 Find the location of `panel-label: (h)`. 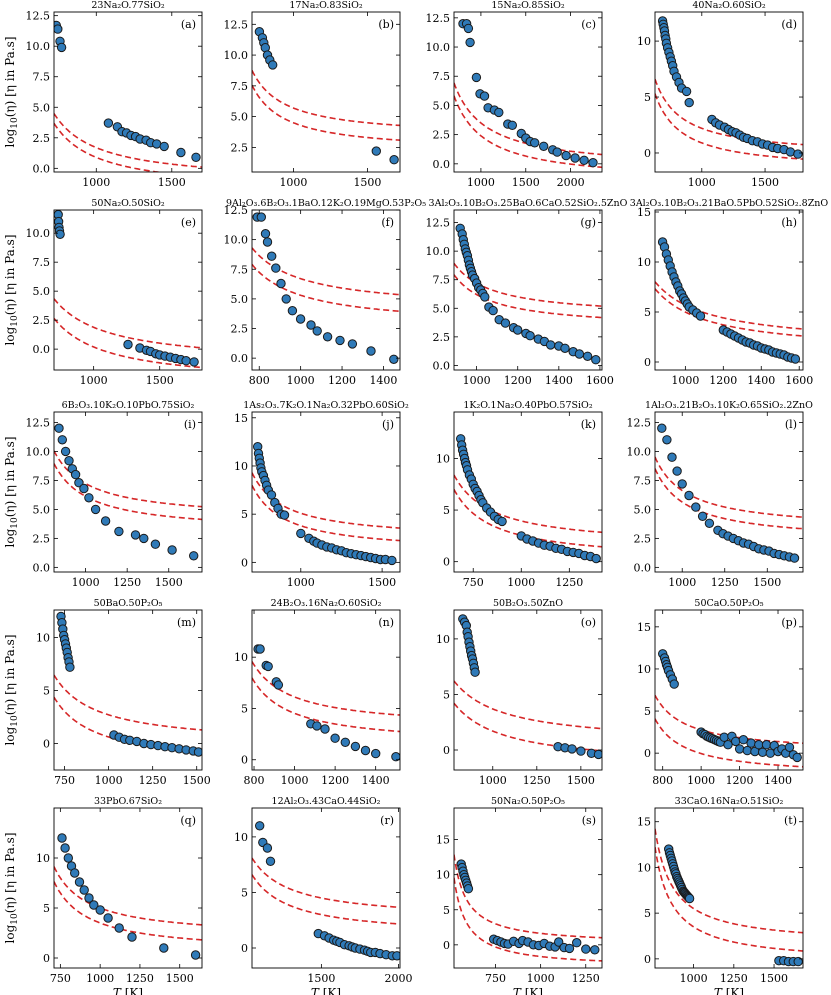

panel-label: (h) is located at coordinates (789, 222).